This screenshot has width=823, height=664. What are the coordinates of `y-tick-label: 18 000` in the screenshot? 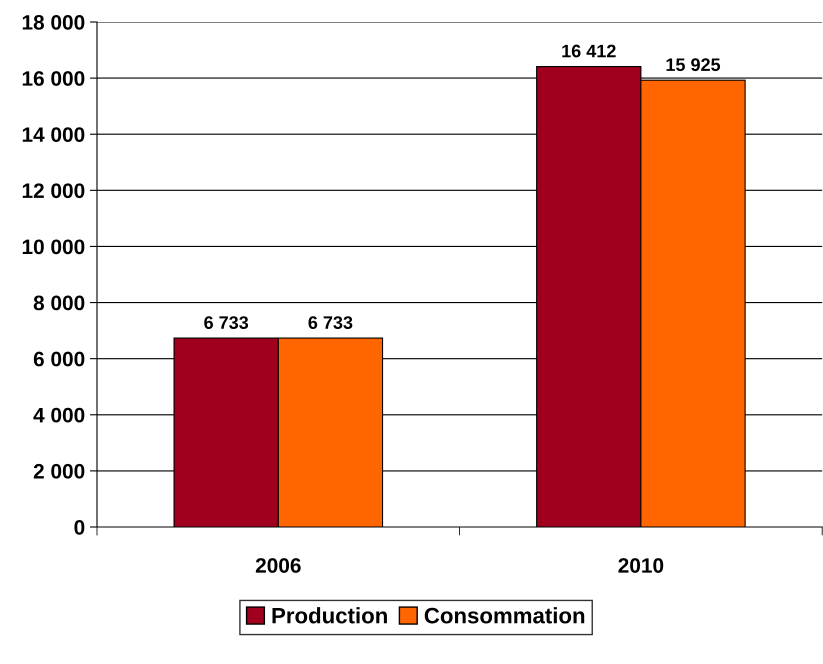 It's located at (53, 22).